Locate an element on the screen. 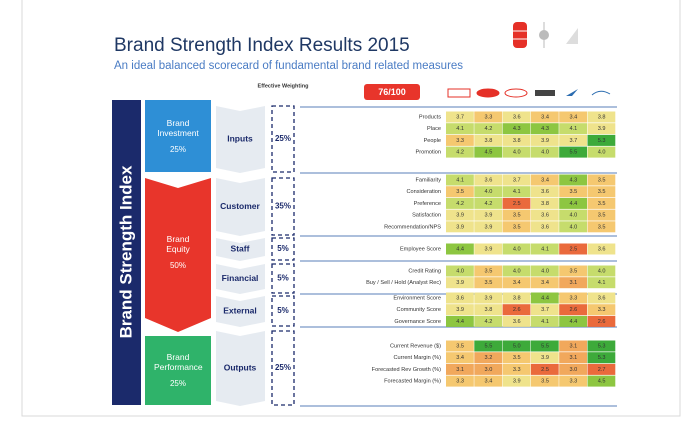 This screenshot has height=432, width=700. group-weight: 5% is located at coordinates (283, 278).